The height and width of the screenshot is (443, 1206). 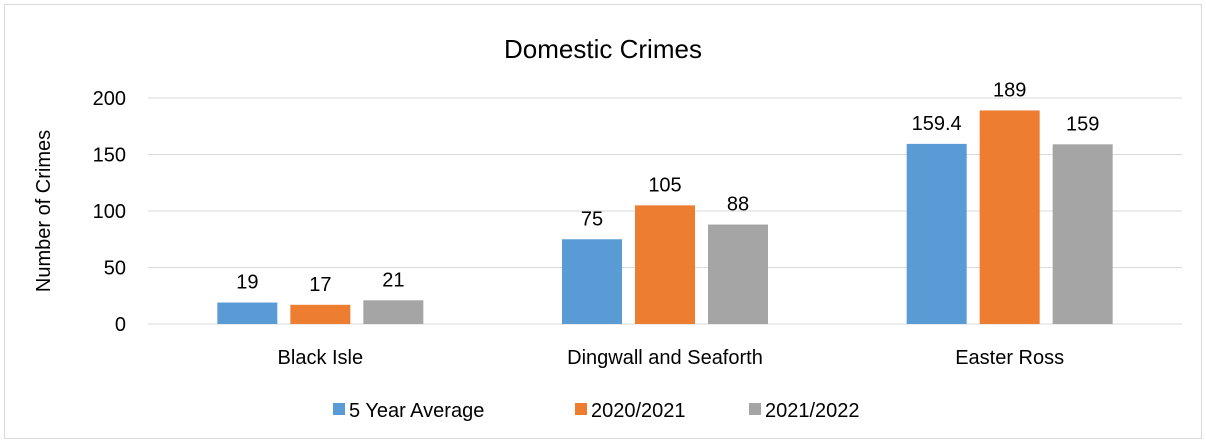 I want to click on data-label: 189, so click(x=1009, y=90).